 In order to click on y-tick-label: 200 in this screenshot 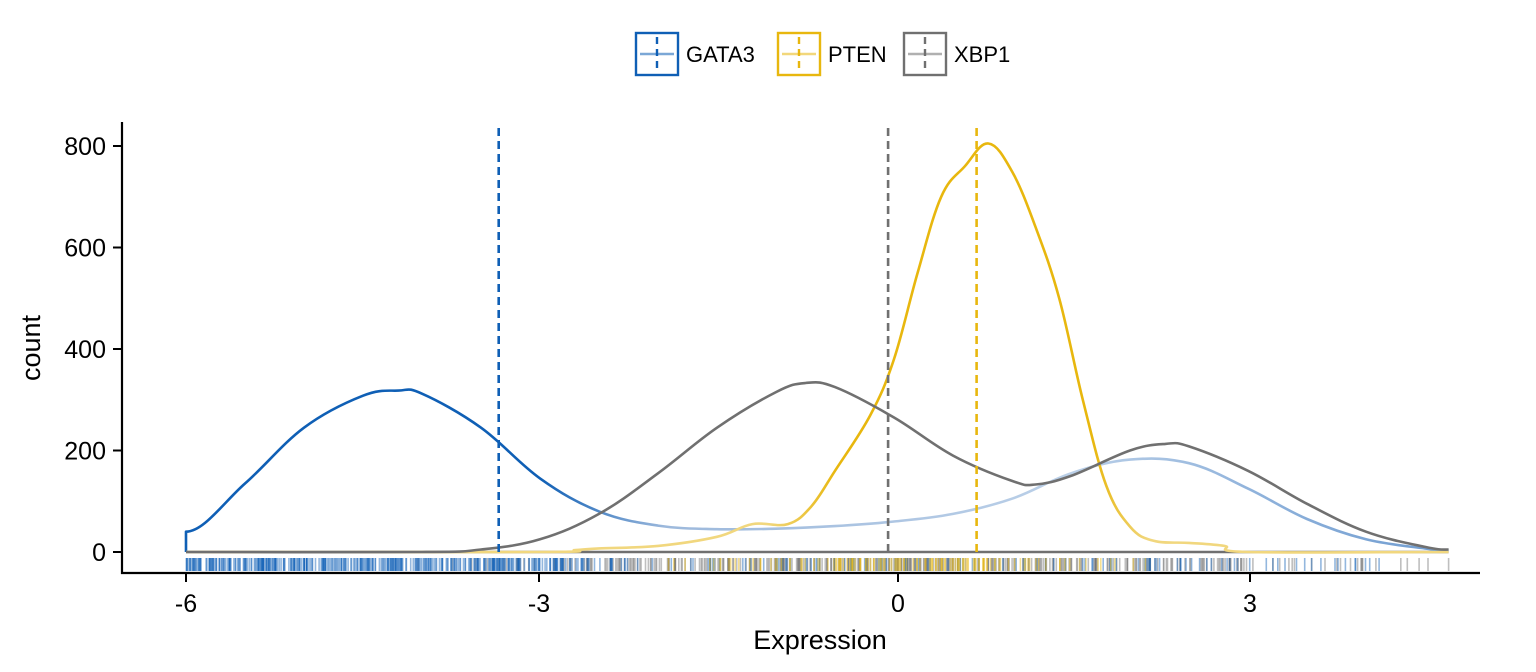, I will do `click(85, 452)`.